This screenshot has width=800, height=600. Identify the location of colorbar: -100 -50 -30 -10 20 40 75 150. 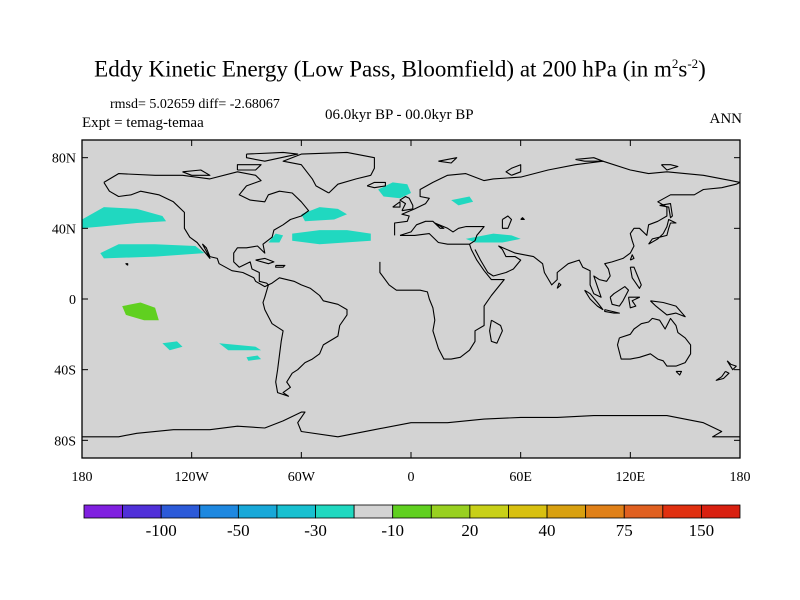
(412, 522).